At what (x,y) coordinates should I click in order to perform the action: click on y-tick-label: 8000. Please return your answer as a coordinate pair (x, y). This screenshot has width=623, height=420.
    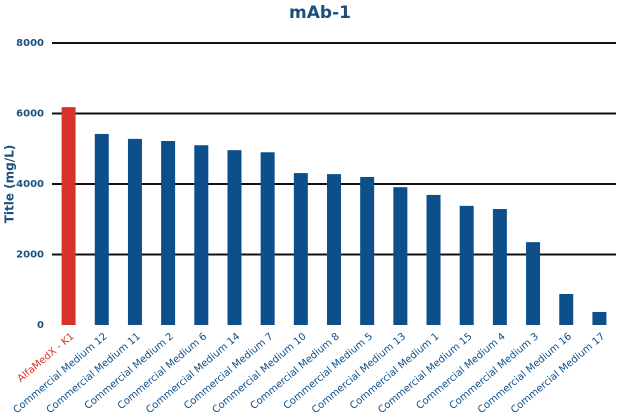
    Looking at the image, I should click on (30, 43).